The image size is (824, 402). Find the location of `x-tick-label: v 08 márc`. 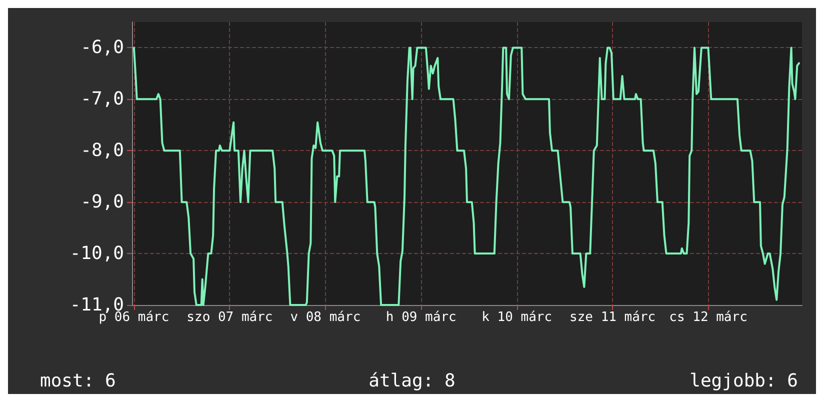

x-tick-label: v 08 márc is located at coordinates (325, 317).